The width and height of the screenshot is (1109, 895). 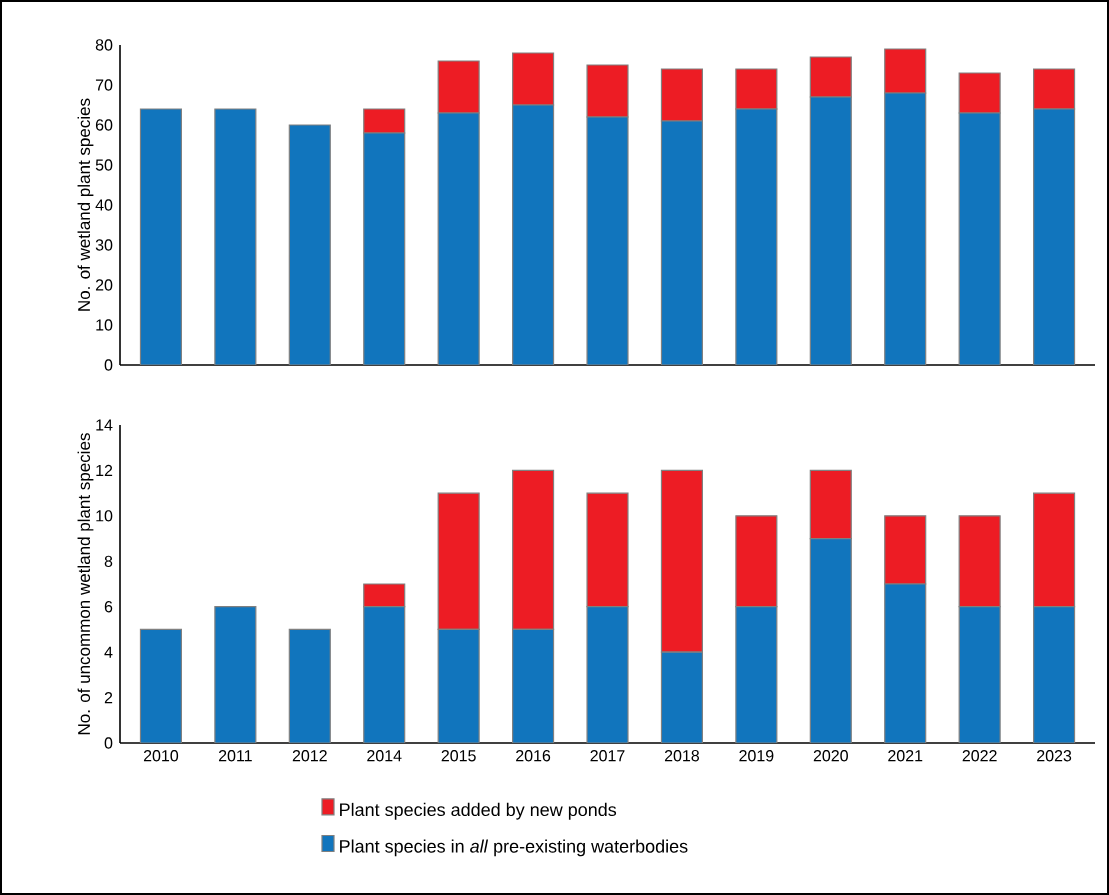 What do you see at coordinates (85, 584) in the screenshot?
I see `y-axis-title: No. of uncommon wetland plant species` at bounding box center [85, 584].